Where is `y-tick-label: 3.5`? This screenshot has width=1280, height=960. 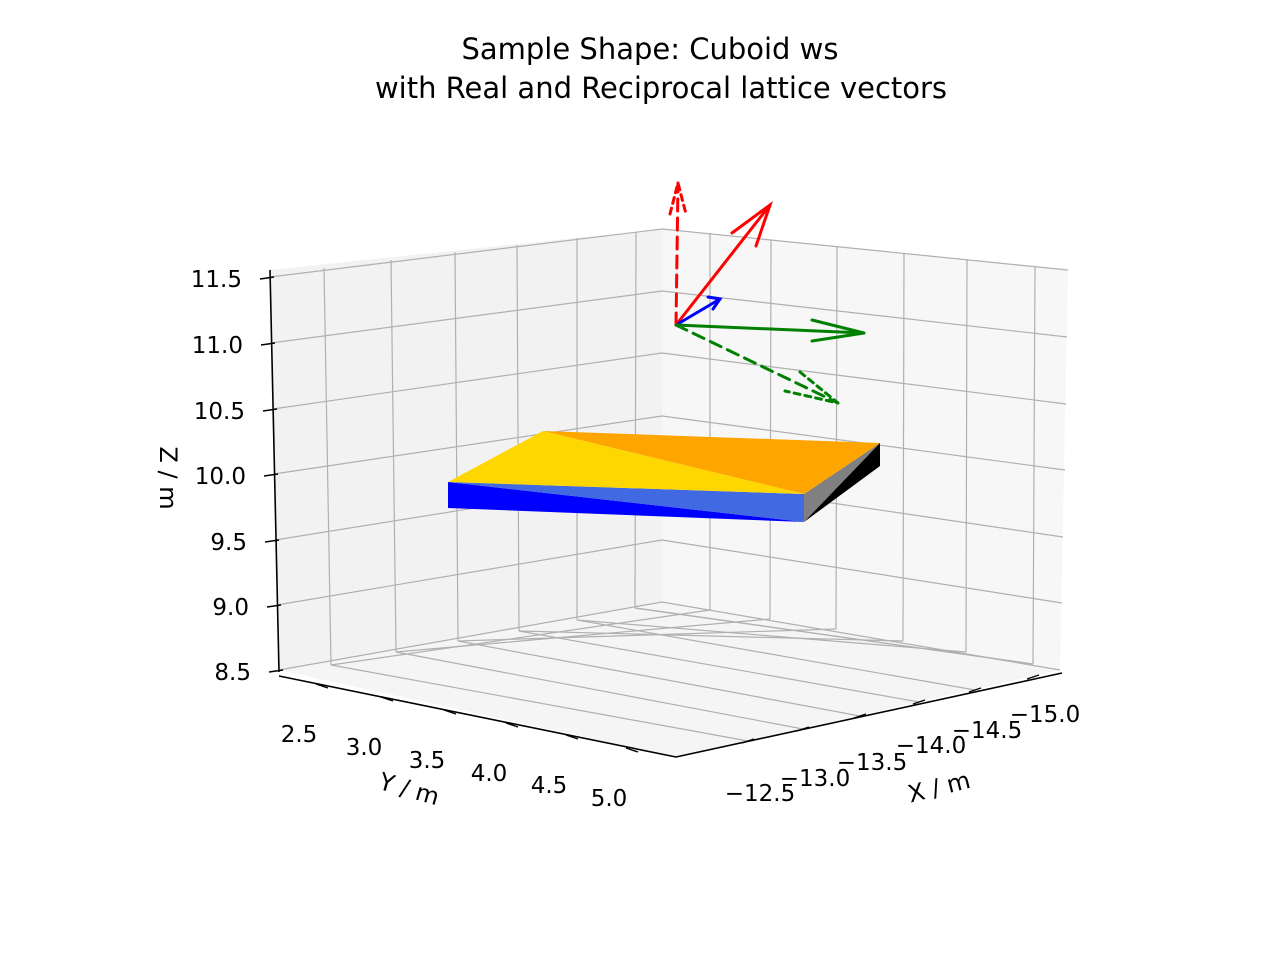 y-tick-label: 3.5 is located at coordinates (427, 761).